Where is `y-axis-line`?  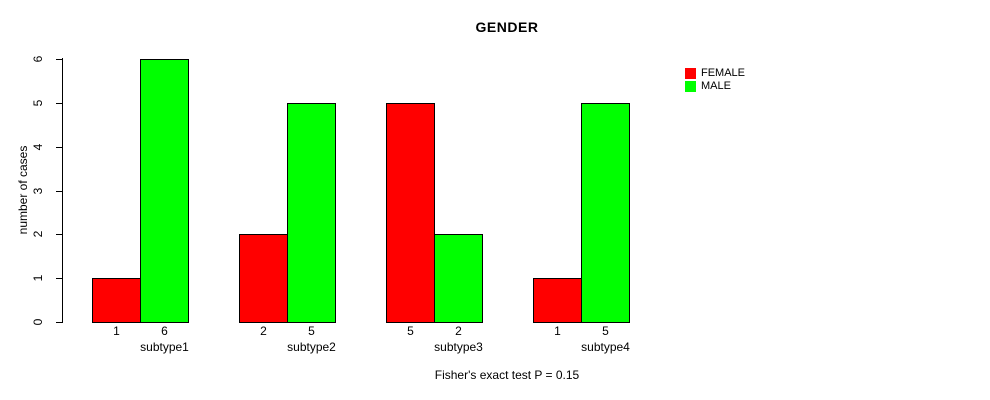
y-axis-line is located at coordinates (62, 190).